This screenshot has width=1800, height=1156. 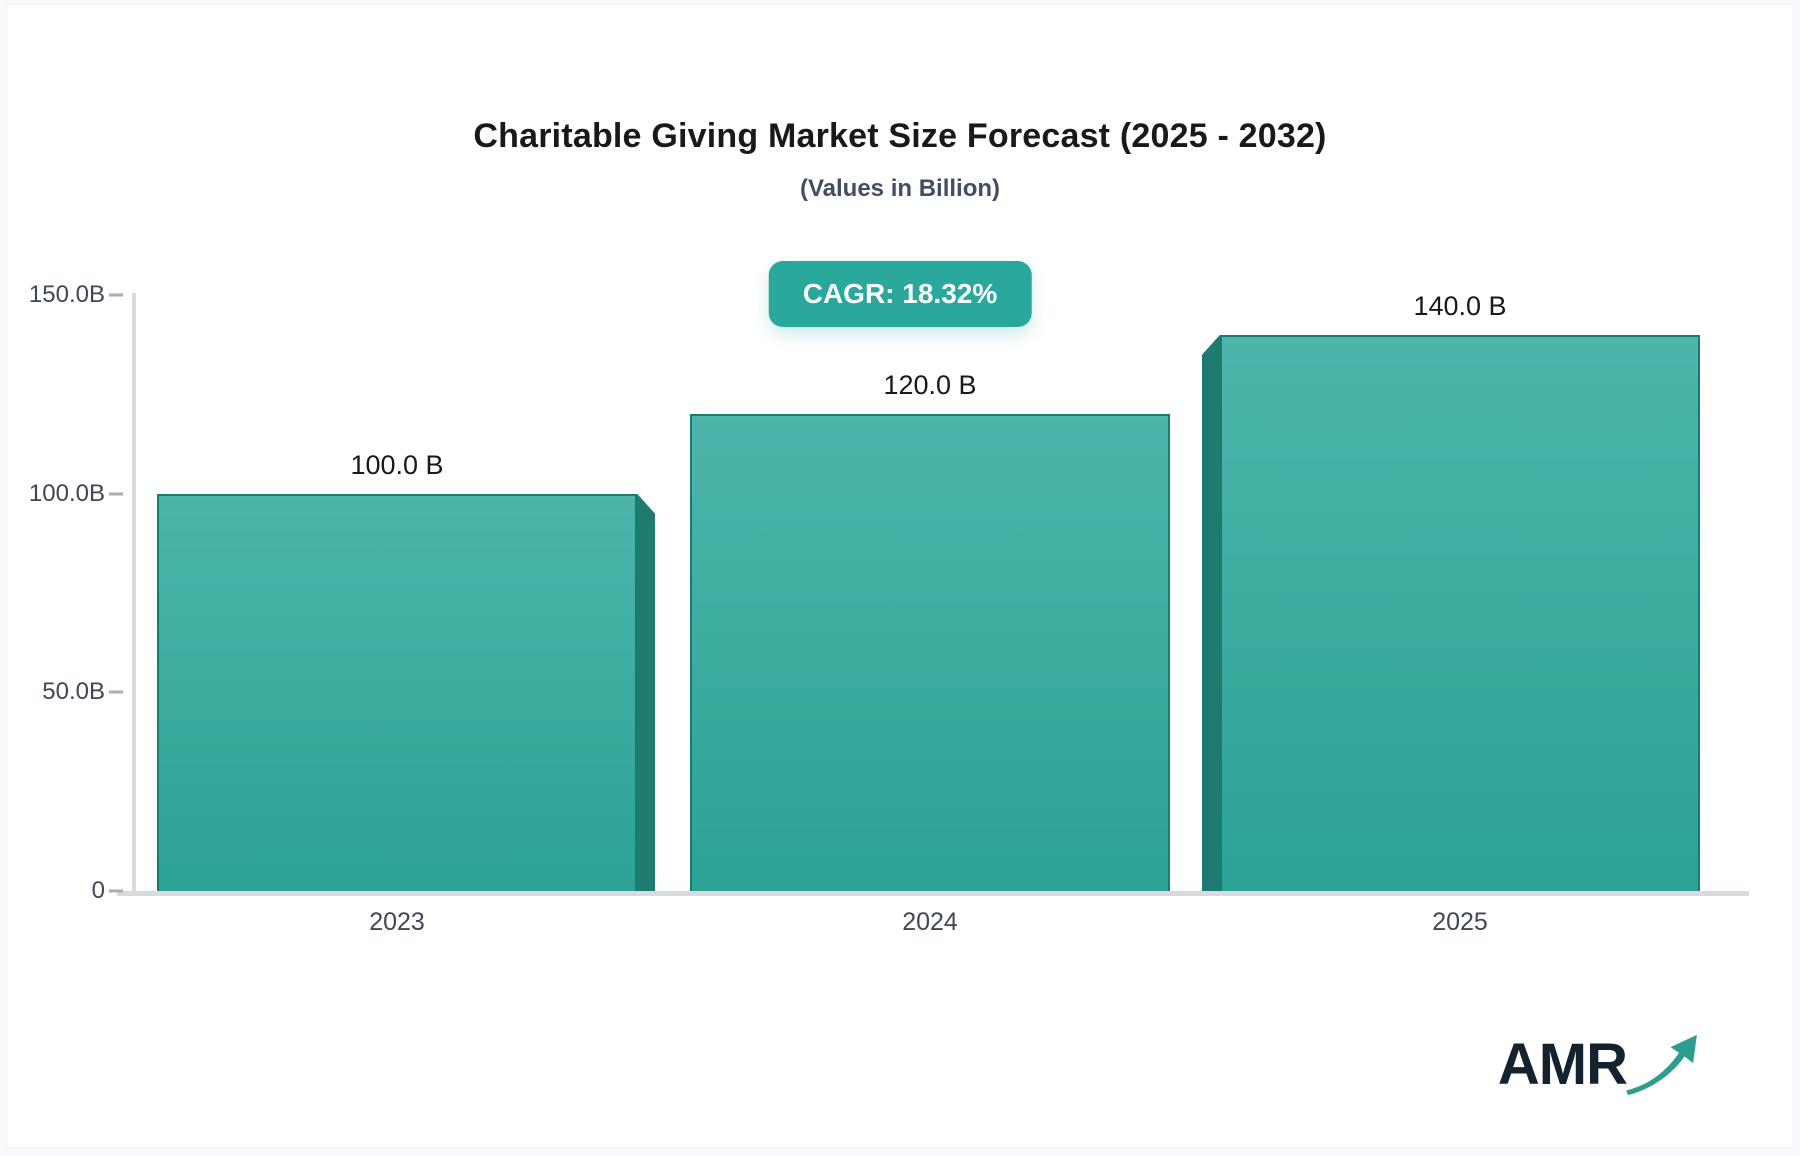 I want to click on y-tick-label: 100.0B, so click(x=66, y=493).